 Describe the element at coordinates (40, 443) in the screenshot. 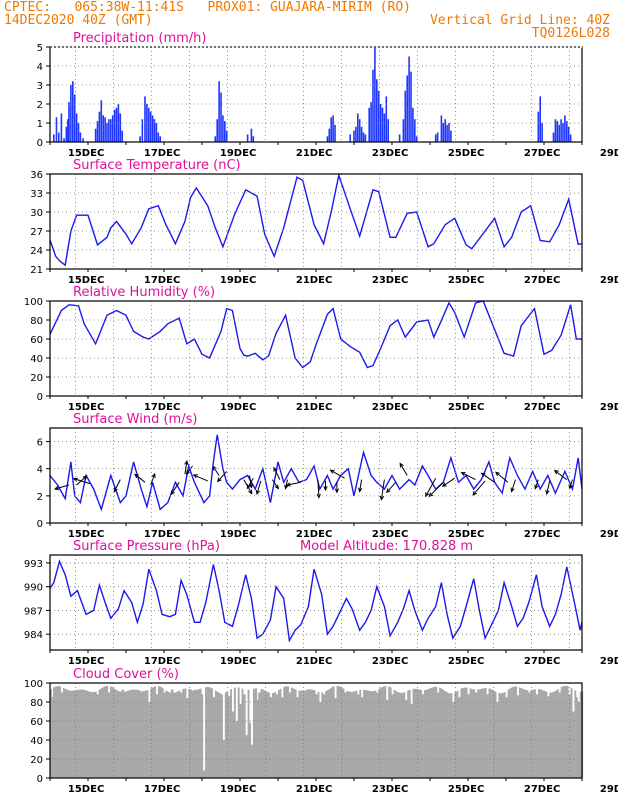

I see `y-tick-label: 6` at that location.